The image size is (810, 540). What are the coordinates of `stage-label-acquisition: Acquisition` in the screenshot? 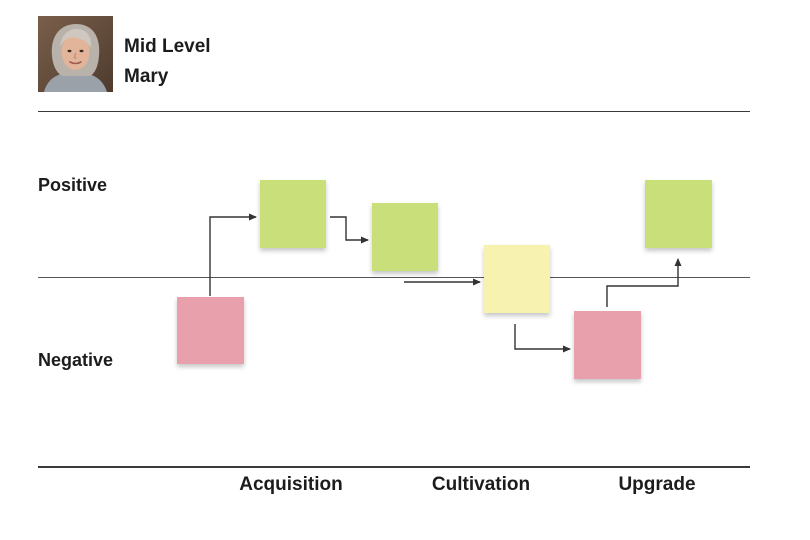 It's located at (291, 484).